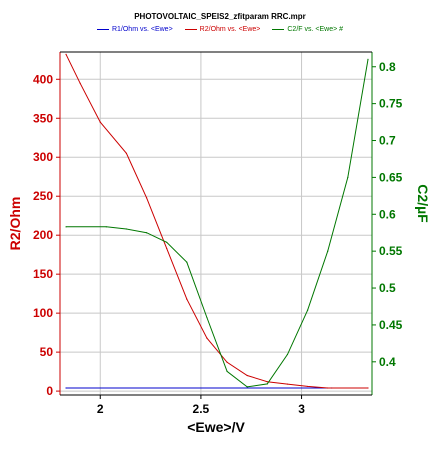  Describe the element at coordinates (49, 391) in the screenshot. I see `y-left-tick-label: 0` at that location.